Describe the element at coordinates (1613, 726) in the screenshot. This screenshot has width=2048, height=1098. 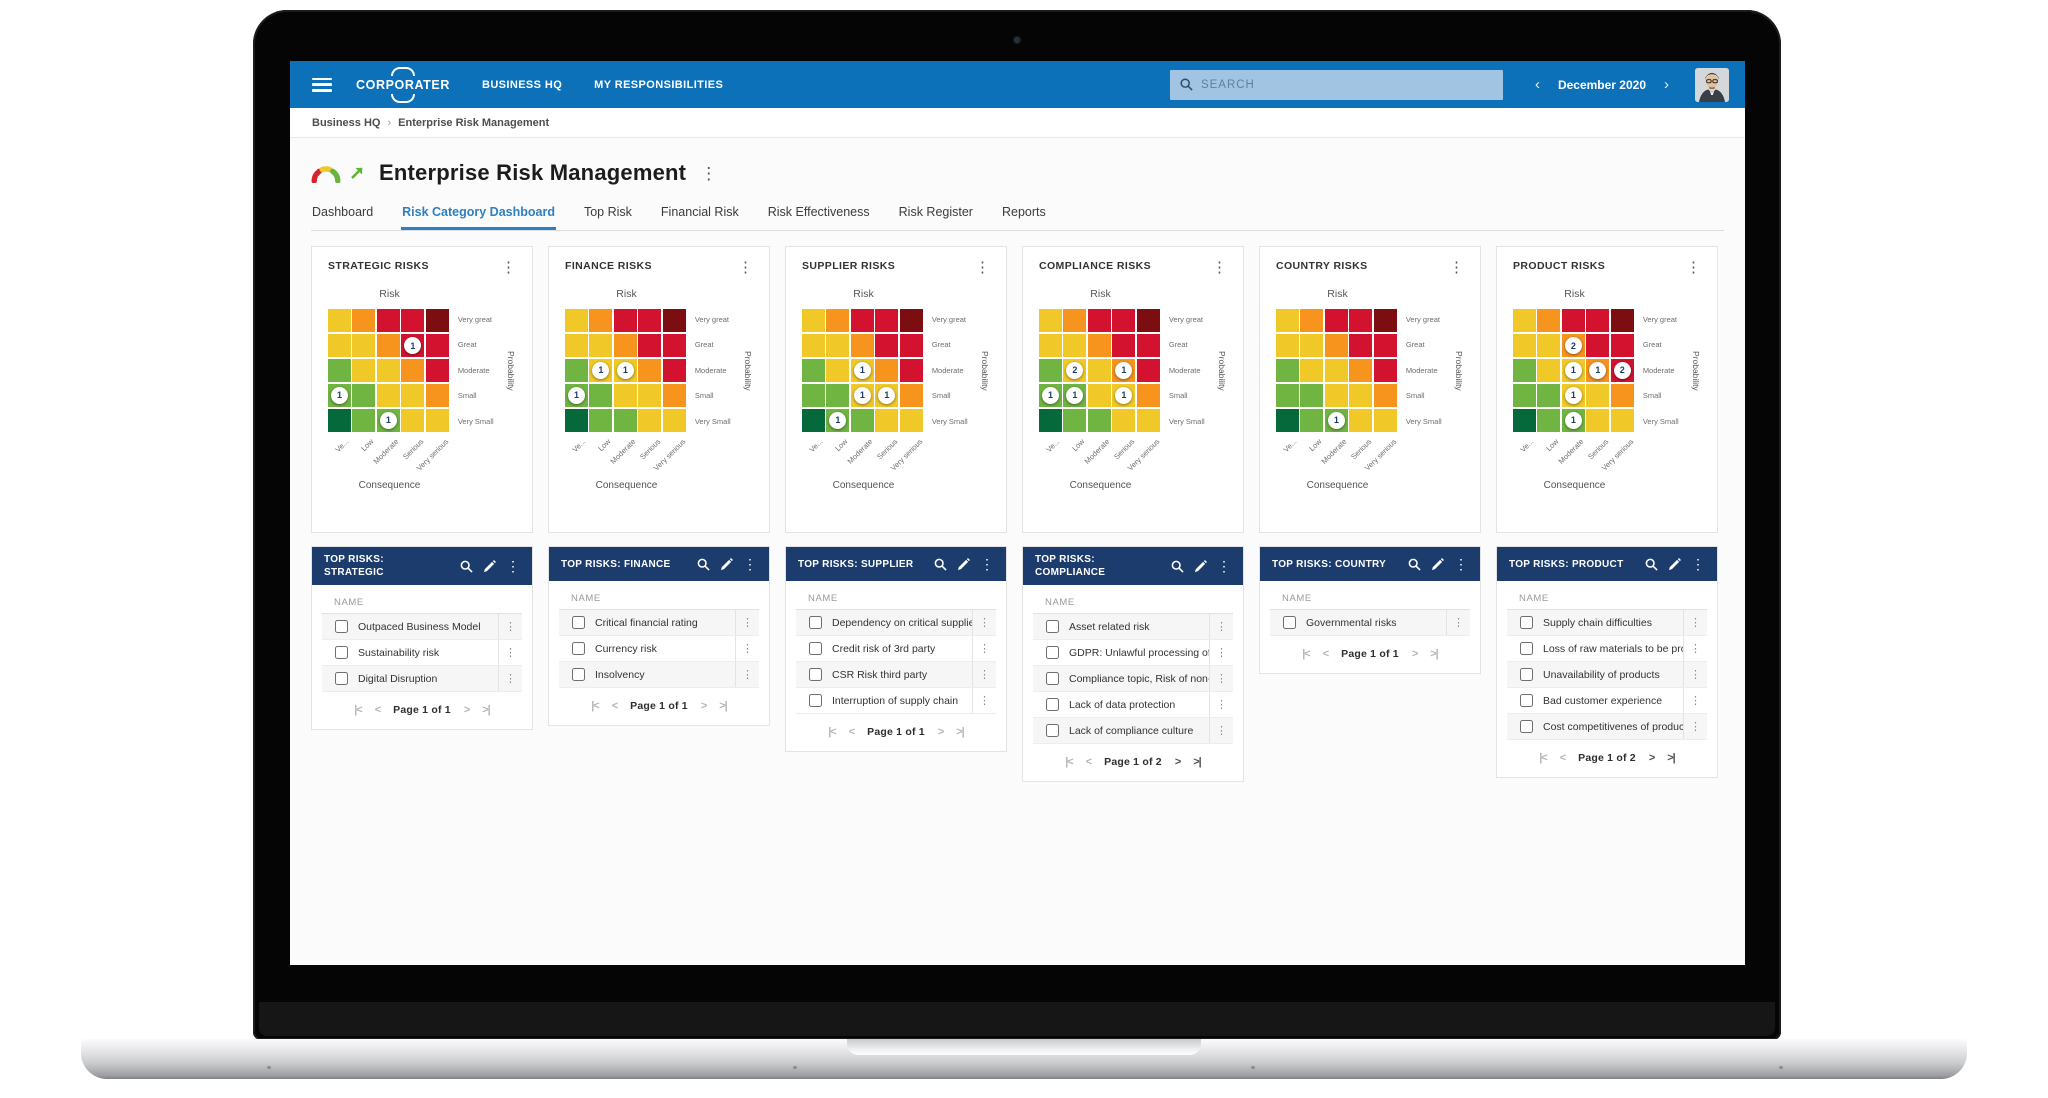
I see `risk-name: Cost competitivenes of produc` at that location.